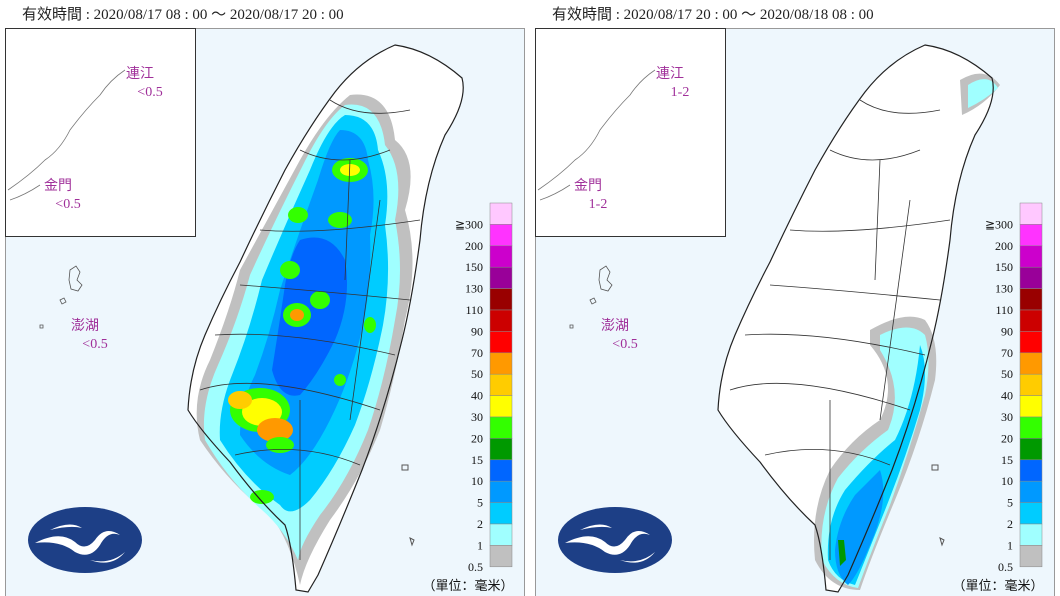  What do you see at coordinates (477, 331) in the screenshot?
I see `legend-label: 90` at bounding box center [477, 331].